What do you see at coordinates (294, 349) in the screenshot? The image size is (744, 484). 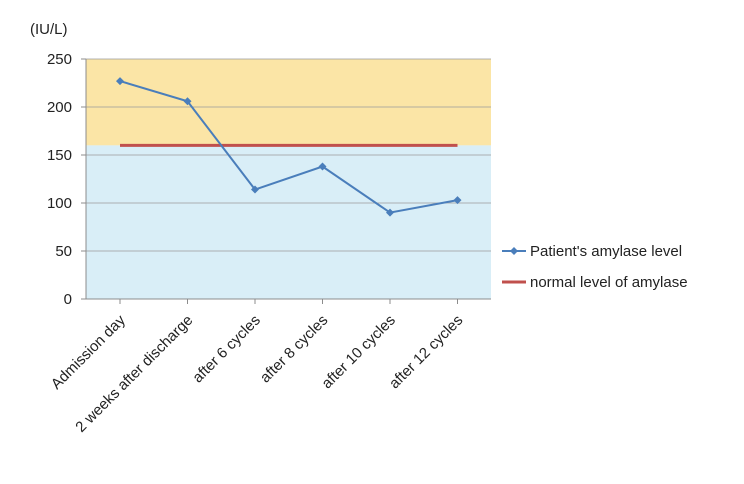 I see `x-category-label: after 8 cycles` at bounding box center [294, 349].